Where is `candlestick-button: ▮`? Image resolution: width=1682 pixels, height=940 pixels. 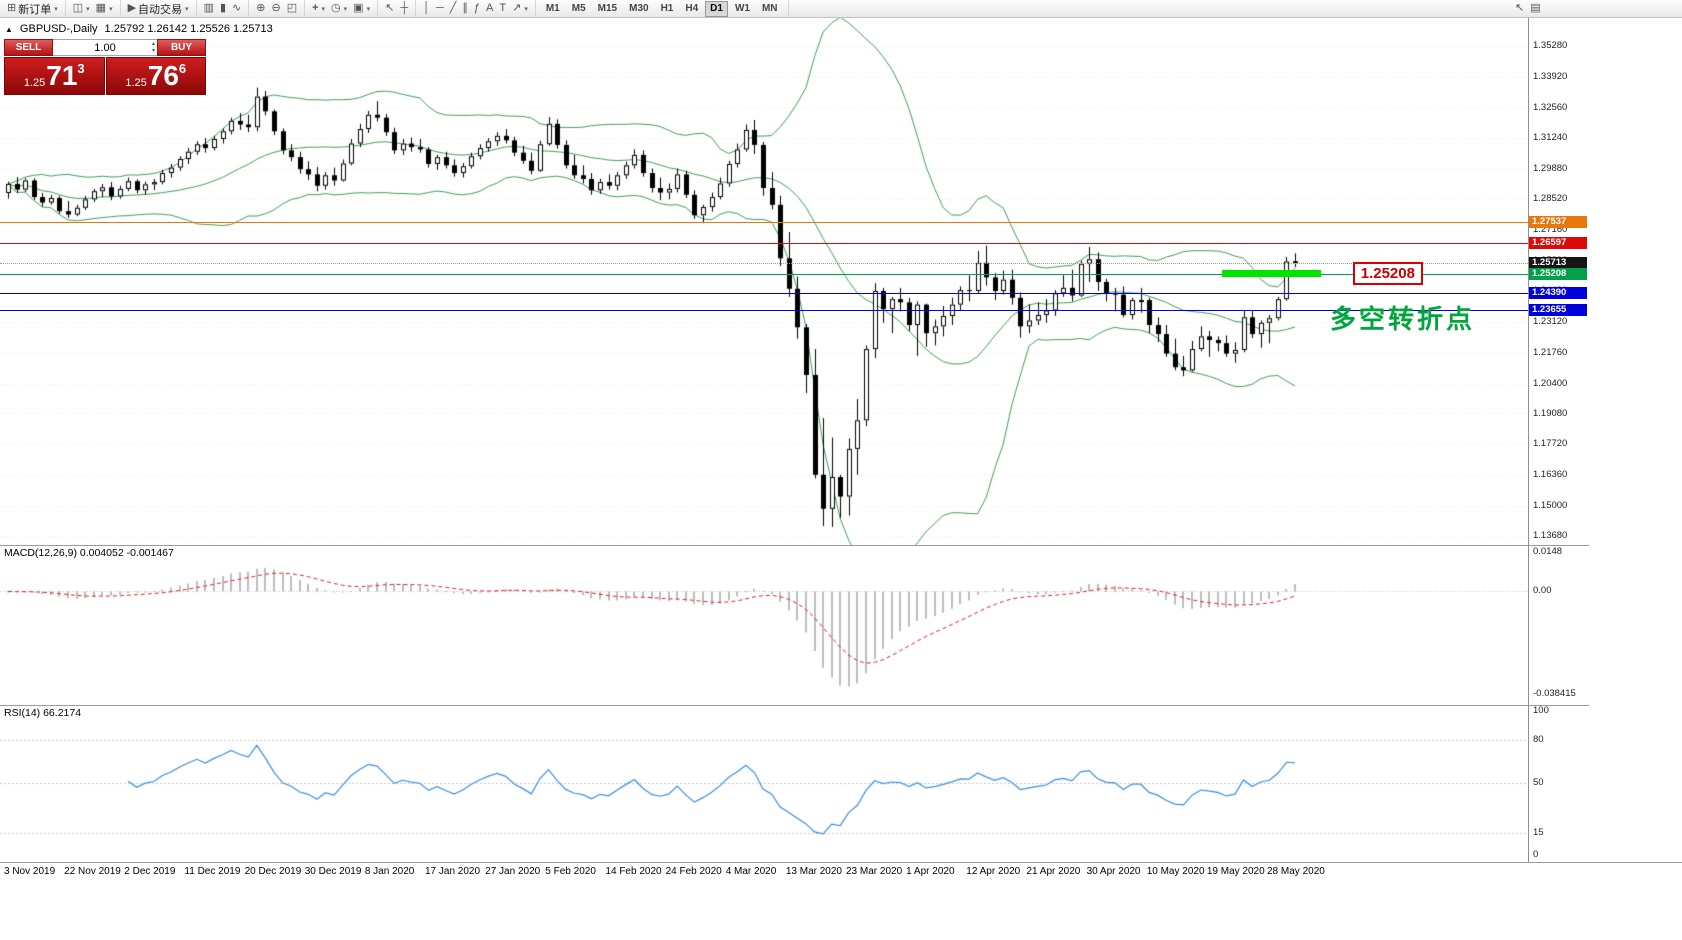 candlestick-button: ▮ is located at coordinates (223, 8).